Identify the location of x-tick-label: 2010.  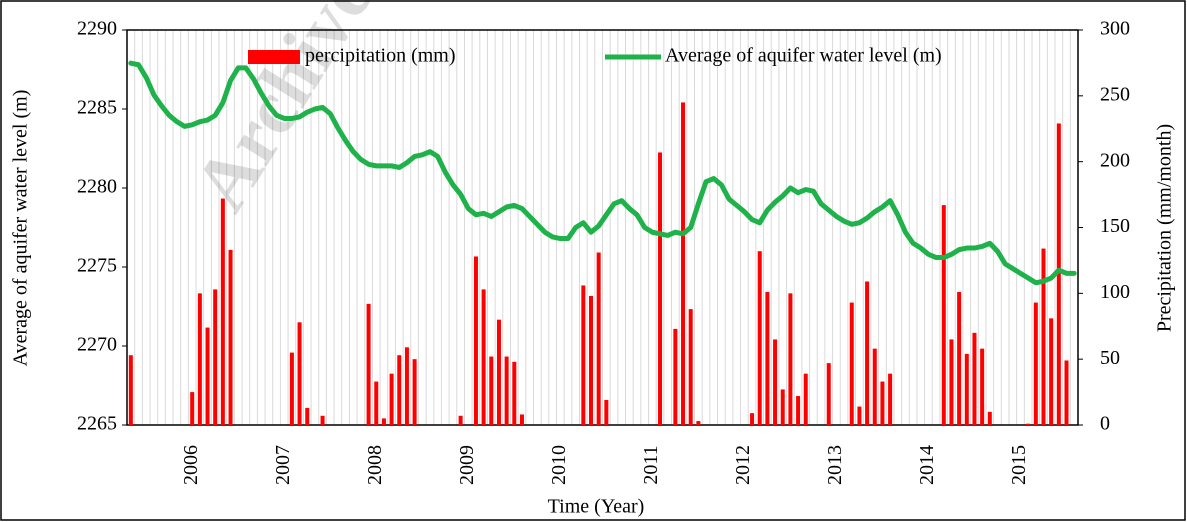
(559, 465).